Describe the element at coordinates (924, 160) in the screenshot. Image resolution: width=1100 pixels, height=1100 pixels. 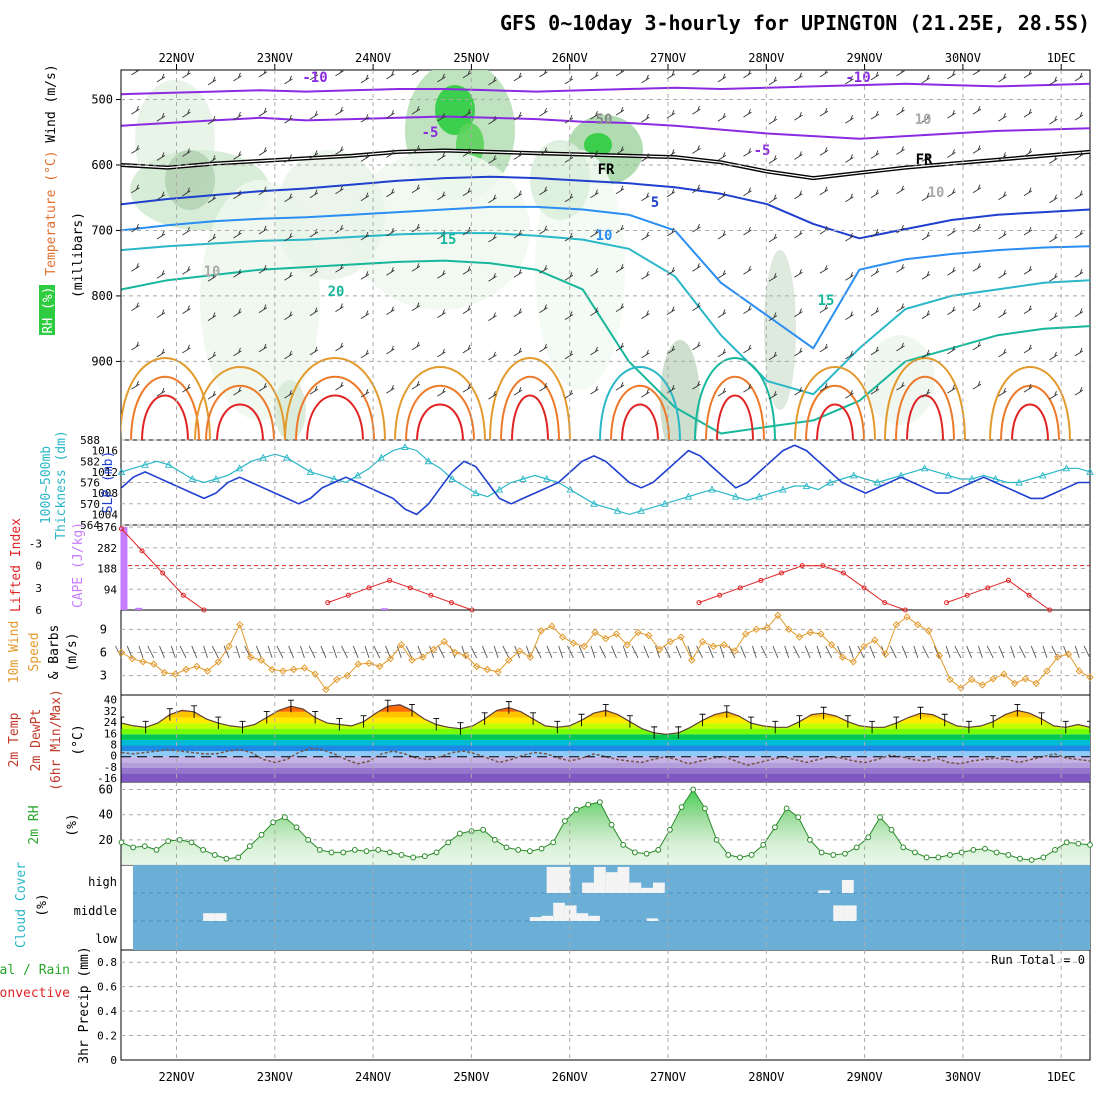
I see `contour-label: FR` at that location.